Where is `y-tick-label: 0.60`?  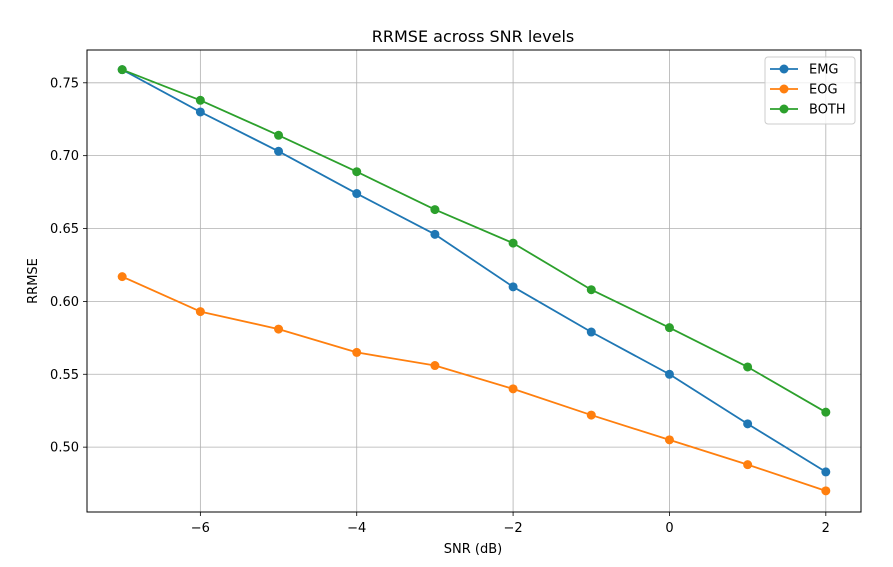 y-tick-label: 0.60 is located at coordinates (64, 302).